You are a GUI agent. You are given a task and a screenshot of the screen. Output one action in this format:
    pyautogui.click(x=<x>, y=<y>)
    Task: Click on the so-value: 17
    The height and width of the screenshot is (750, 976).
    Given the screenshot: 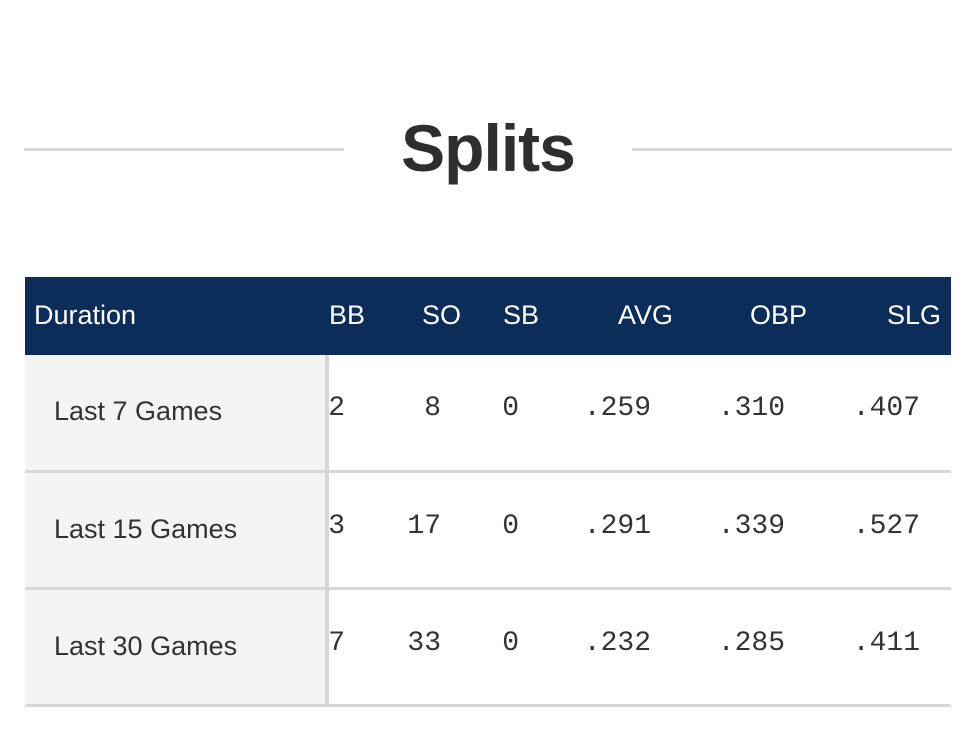 What is the action you would take?
    pyautogui.click(x=424, y=526)
    